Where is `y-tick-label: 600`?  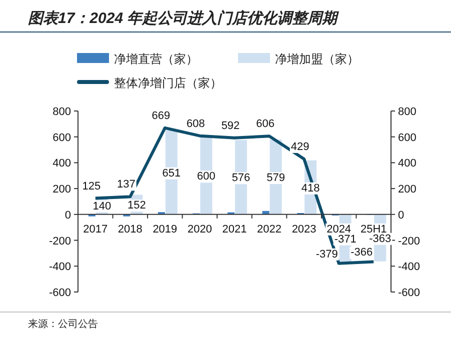 y-tick-label: 600 is located at coordinates (61, 138).